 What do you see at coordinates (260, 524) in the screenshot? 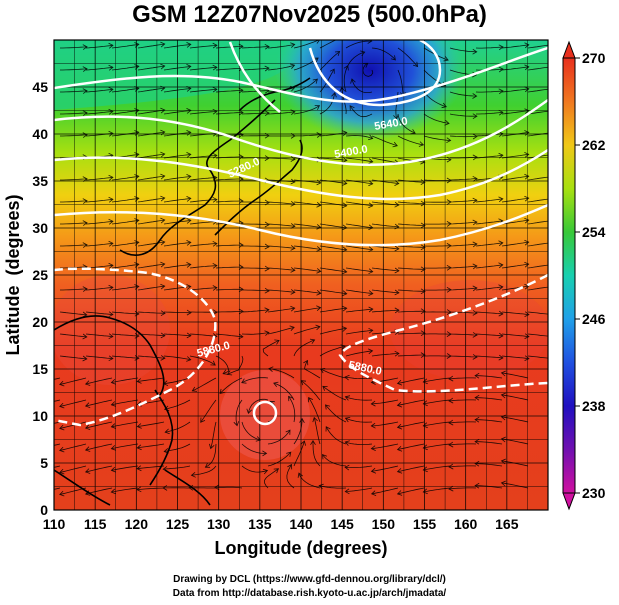
I see `x-tick-label: 135` at bounding box center [260, 524].